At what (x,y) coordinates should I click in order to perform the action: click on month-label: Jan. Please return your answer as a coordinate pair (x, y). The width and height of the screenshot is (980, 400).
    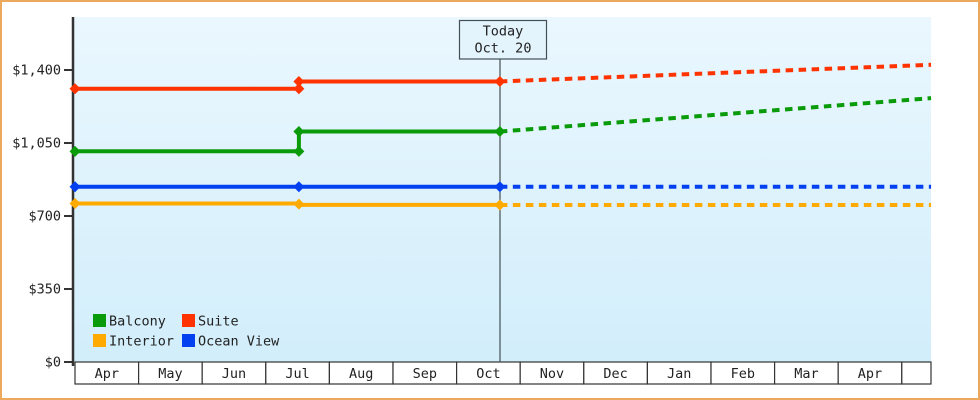
    Looking at the image, I should click on (679, 374).